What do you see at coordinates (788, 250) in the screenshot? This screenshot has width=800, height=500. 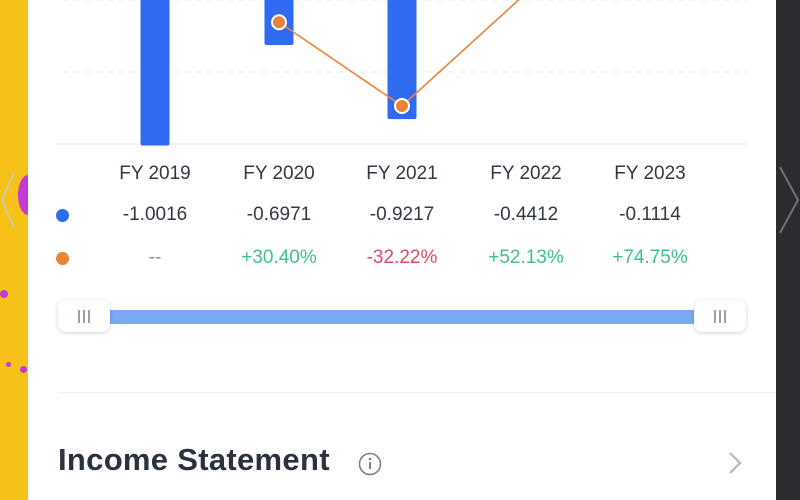 I see `right-background-panel` at bounding box center [788, 250].